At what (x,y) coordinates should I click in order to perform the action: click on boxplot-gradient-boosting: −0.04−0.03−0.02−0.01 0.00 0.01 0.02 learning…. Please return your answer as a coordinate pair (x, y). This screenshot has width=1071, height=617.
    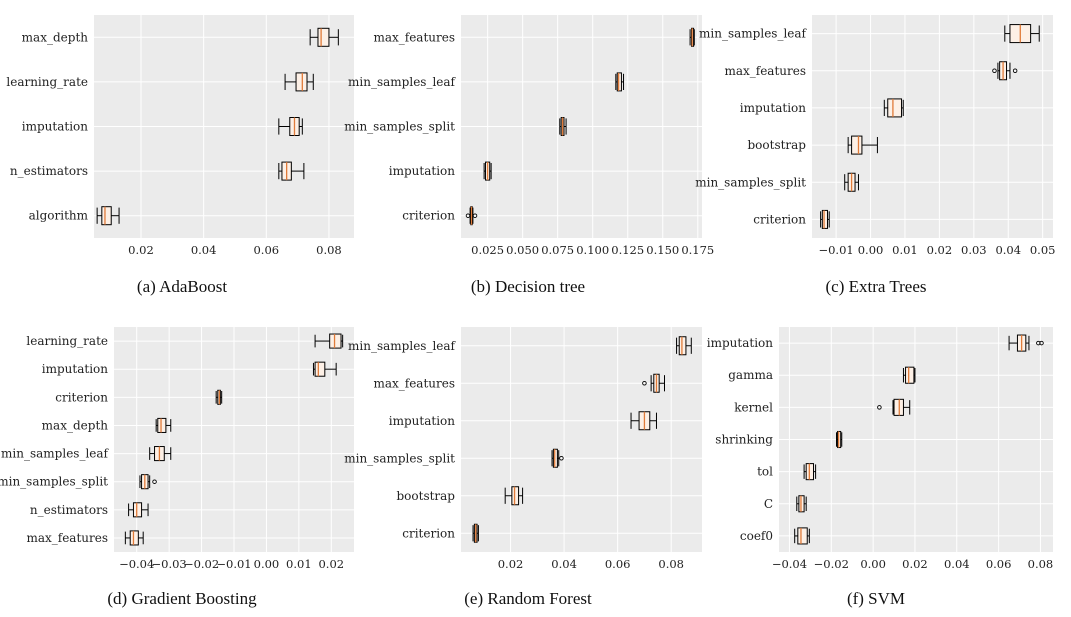
    Looking at the image, I should click on (177, 449).